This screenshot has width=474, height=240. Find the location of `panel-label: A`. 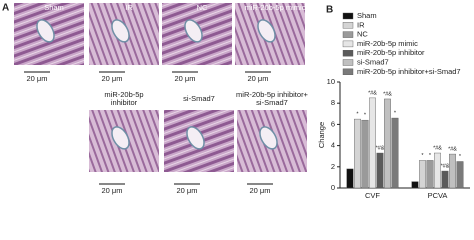

panel-label: A is located at coordinates (5, 8).